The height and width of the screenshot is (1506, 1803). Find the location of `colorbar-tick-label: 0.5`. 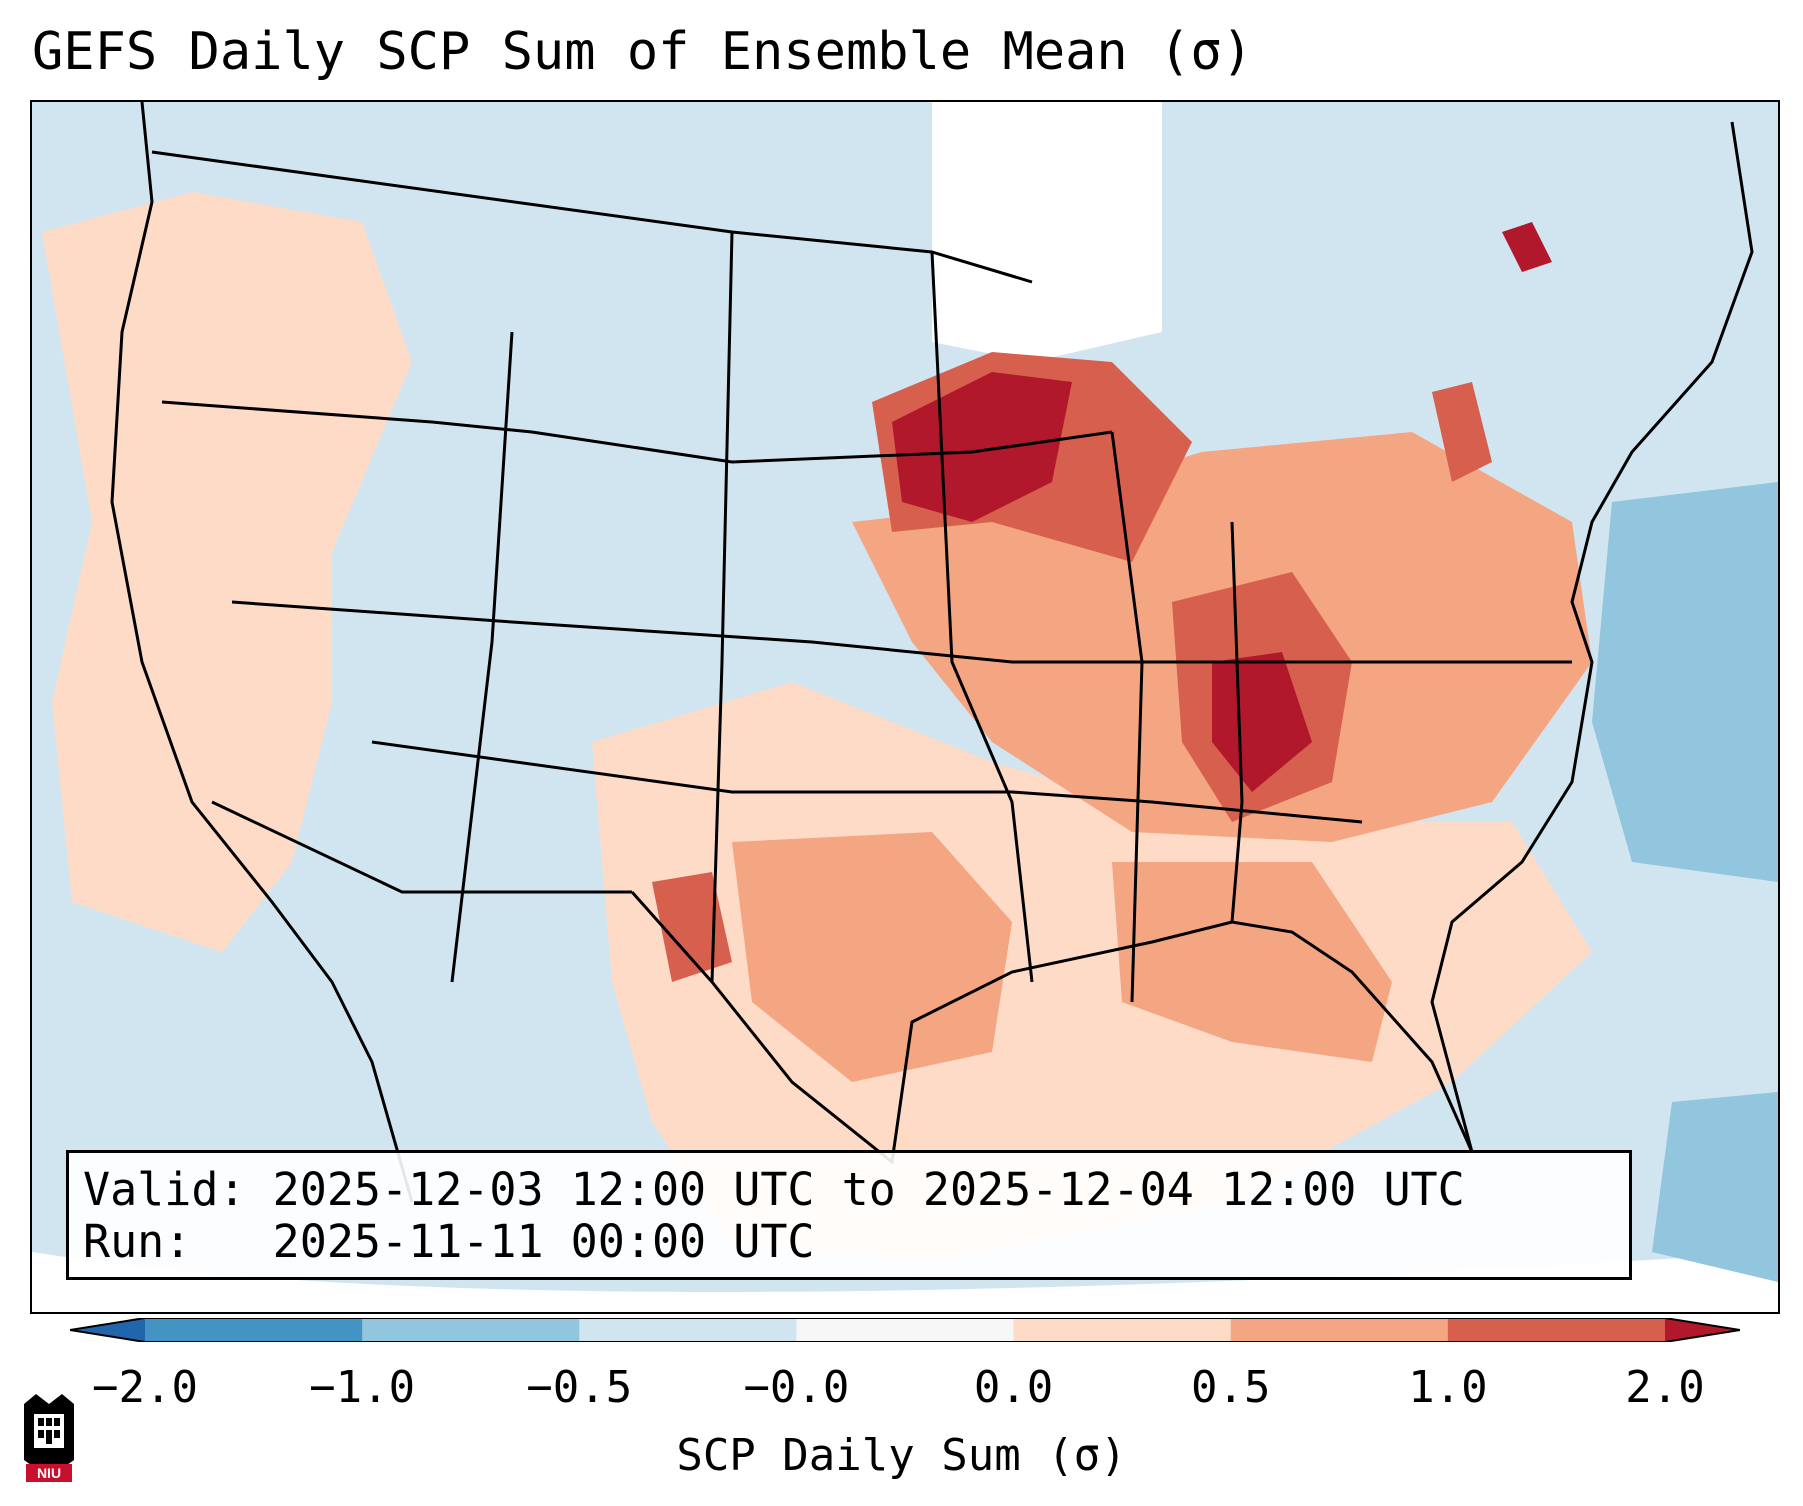

colorbar-tick-label: 0.5 is located at coordinates (1230, 1387).